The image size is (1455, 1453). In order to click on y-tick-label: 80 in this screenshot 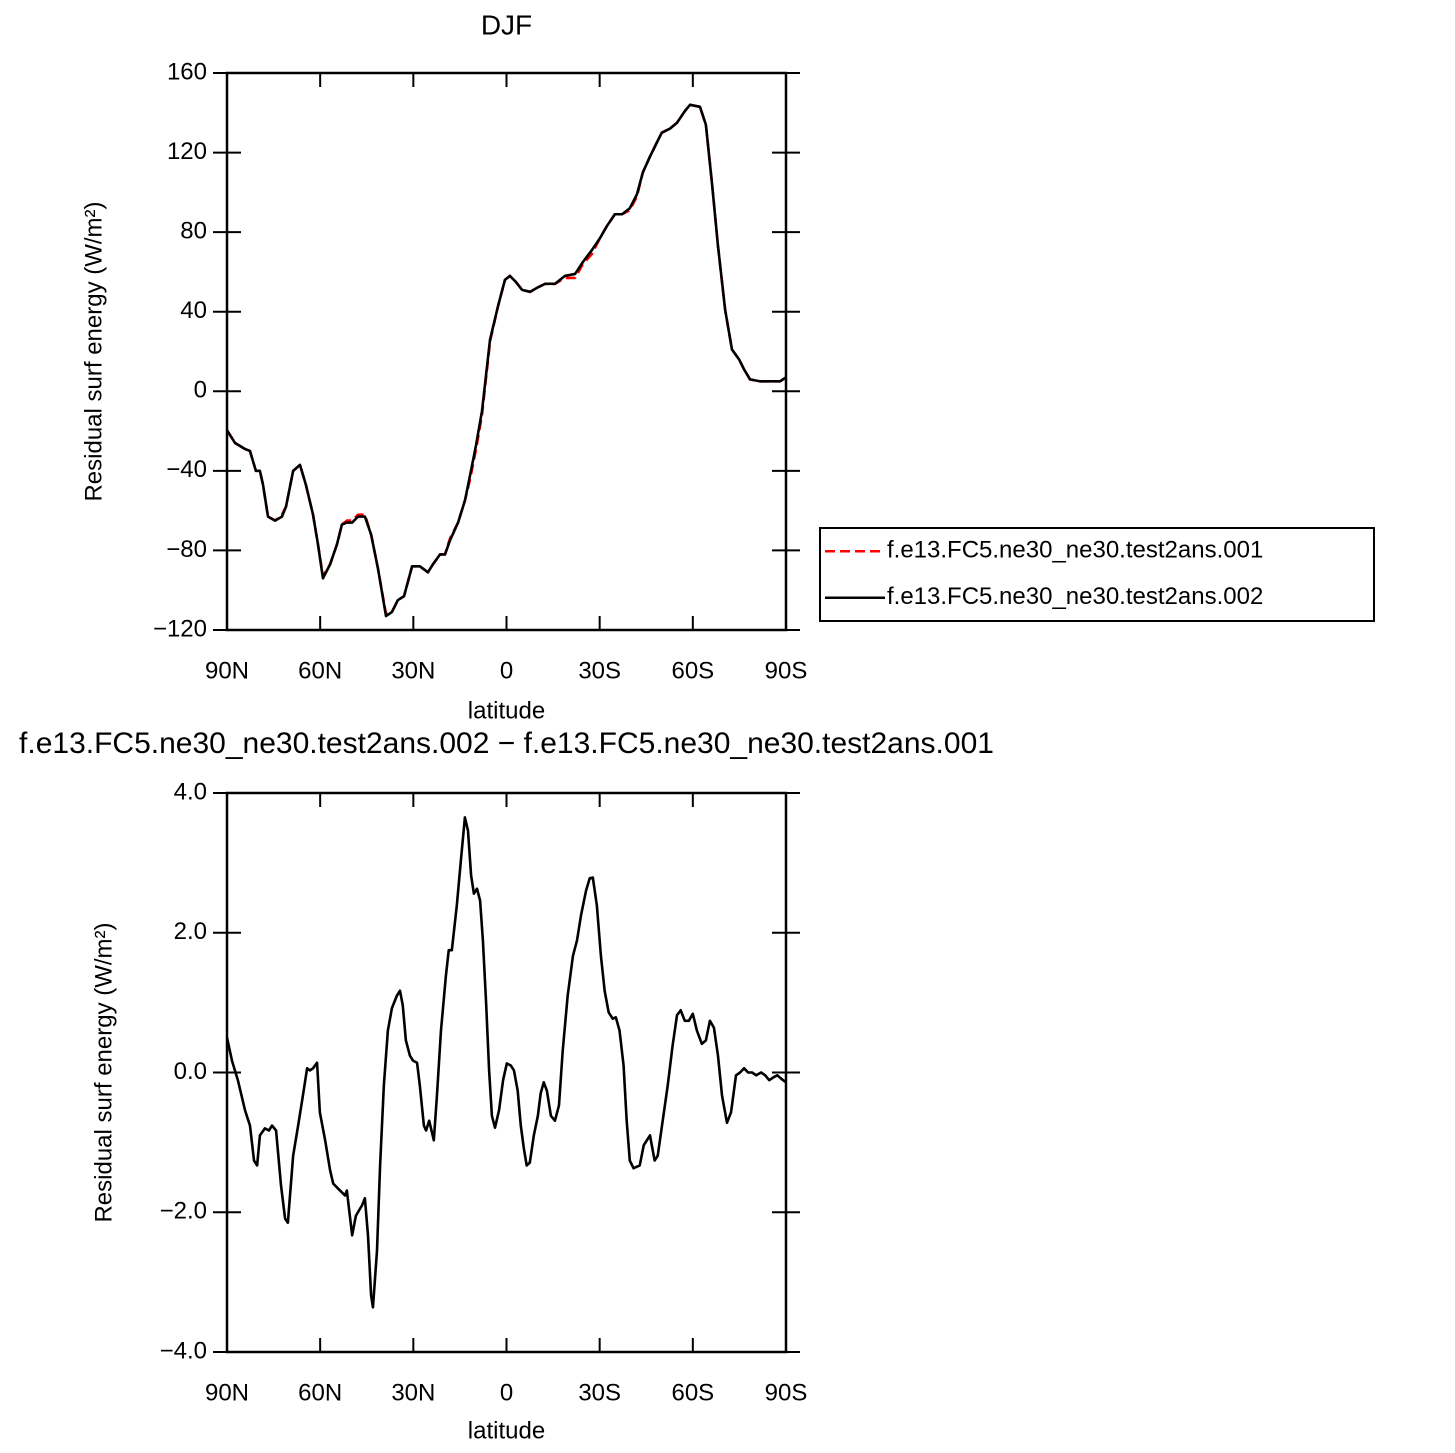, I will do `click(193, 230)`.